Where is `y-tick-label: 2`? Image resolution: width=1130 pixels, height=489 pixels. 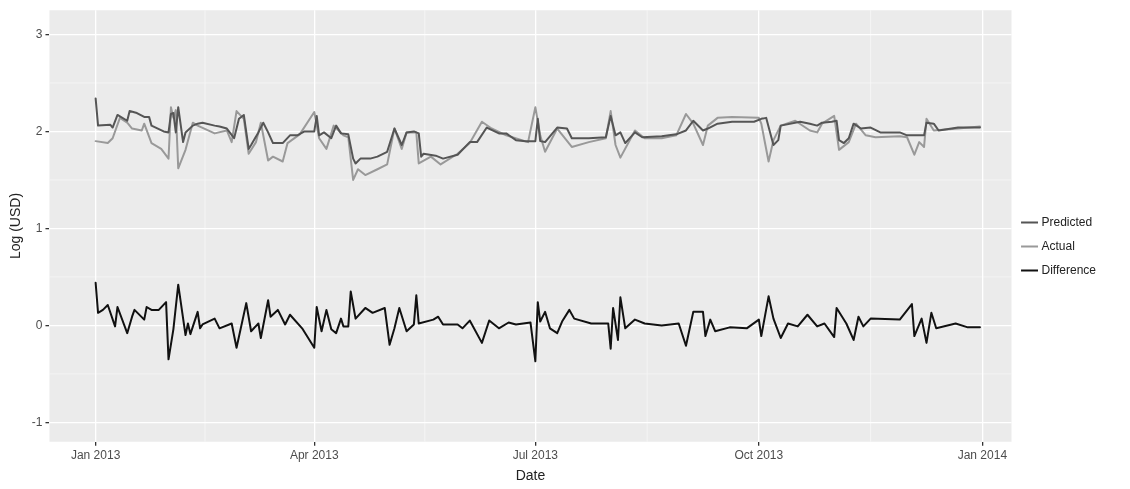
y-tick-label: 2 is located at coordinates (39, 130).